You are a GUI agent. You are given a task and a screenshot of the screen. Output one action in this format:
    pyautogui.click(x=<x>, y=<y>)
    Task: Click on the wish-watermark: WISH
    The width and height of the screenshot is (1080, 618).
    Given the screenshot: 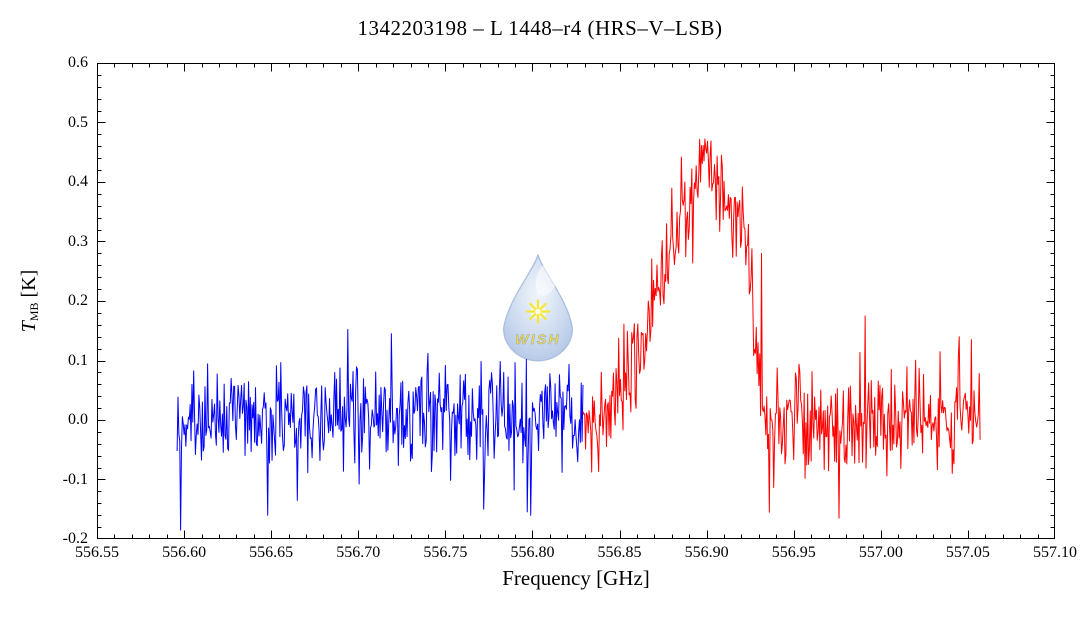 What is the action you would take?
    pyautogui.click(x=538, y=308)
    